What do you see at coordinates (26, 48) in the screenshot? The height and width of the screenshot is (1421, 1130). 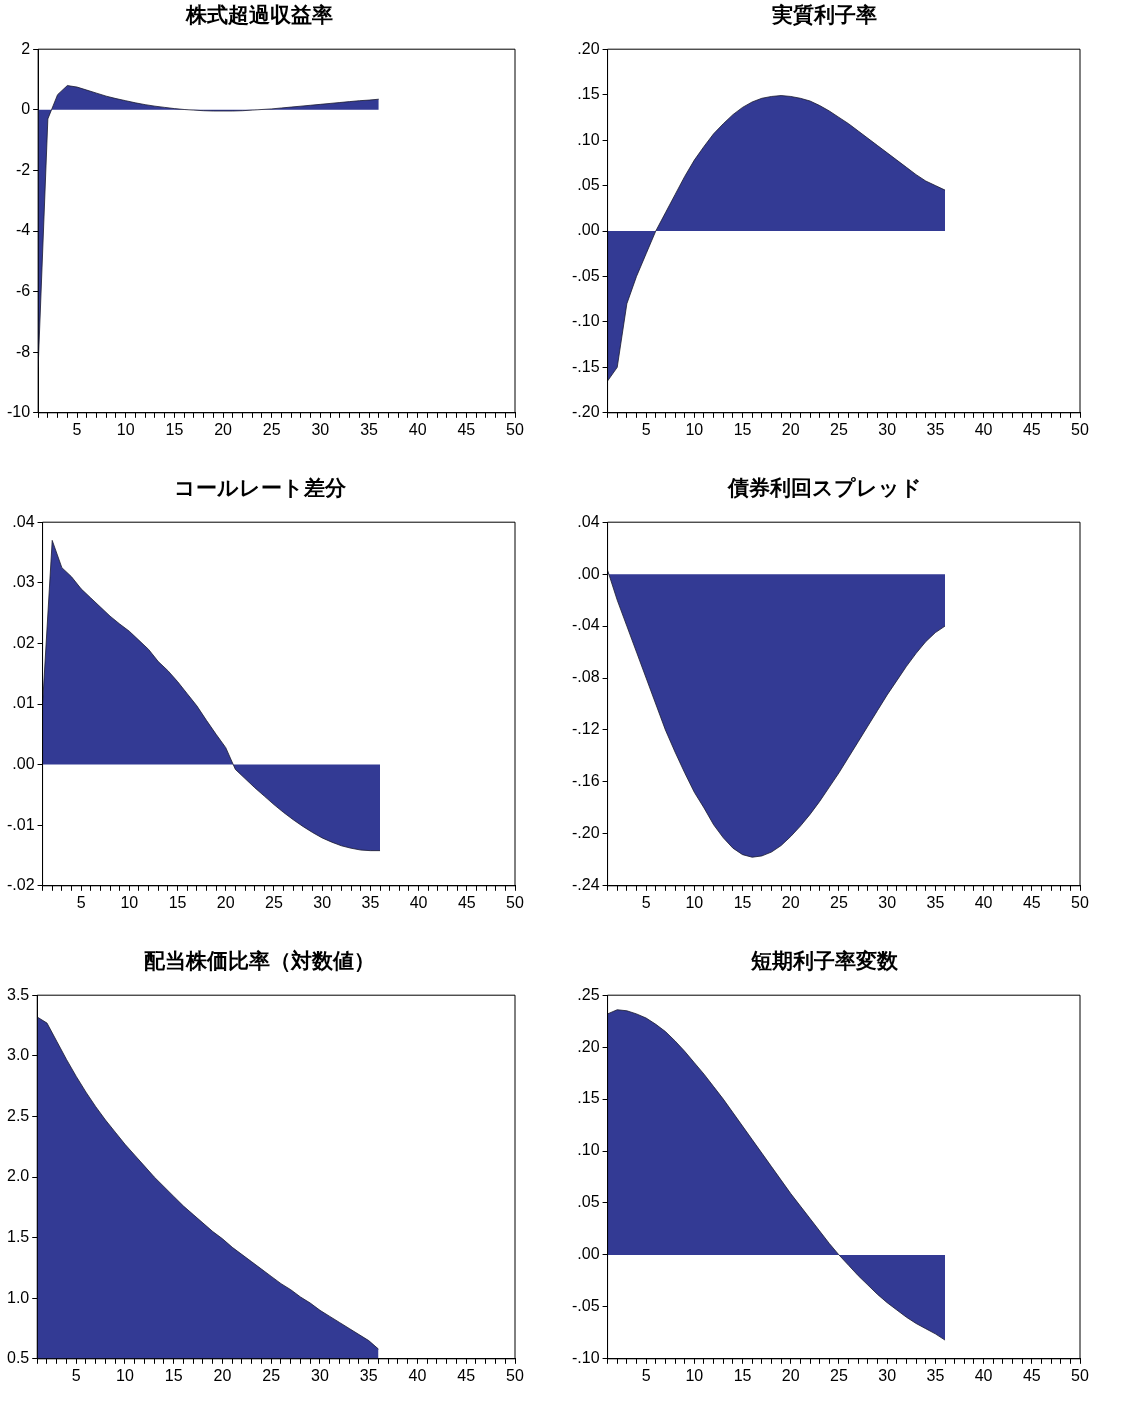 I see `y-tick-label: 2` at bounding box center [26, 48].